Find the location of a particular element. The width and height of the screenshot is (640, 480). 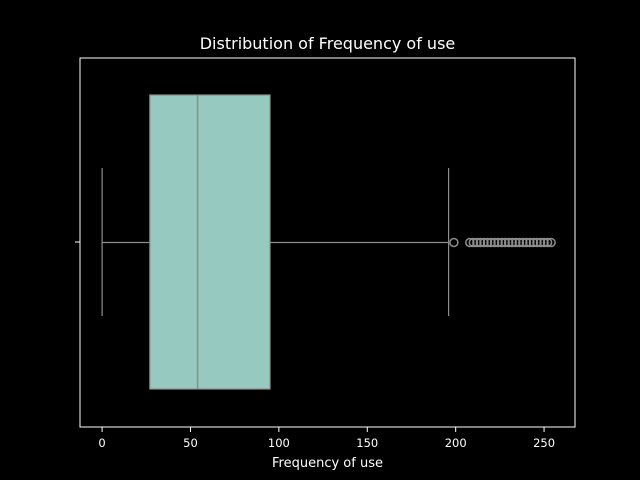

x-tick-label: 250 is located at coordinates (544, 443).